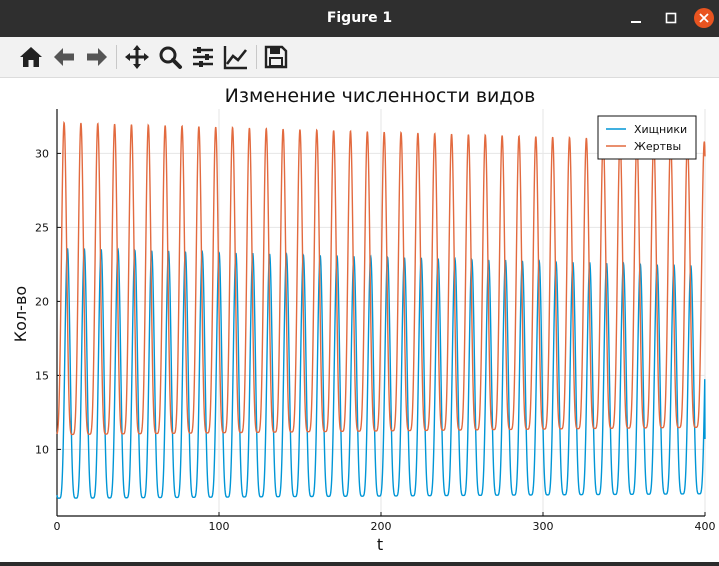  I want to click on y-tick-label: 15, so click(42, 375).